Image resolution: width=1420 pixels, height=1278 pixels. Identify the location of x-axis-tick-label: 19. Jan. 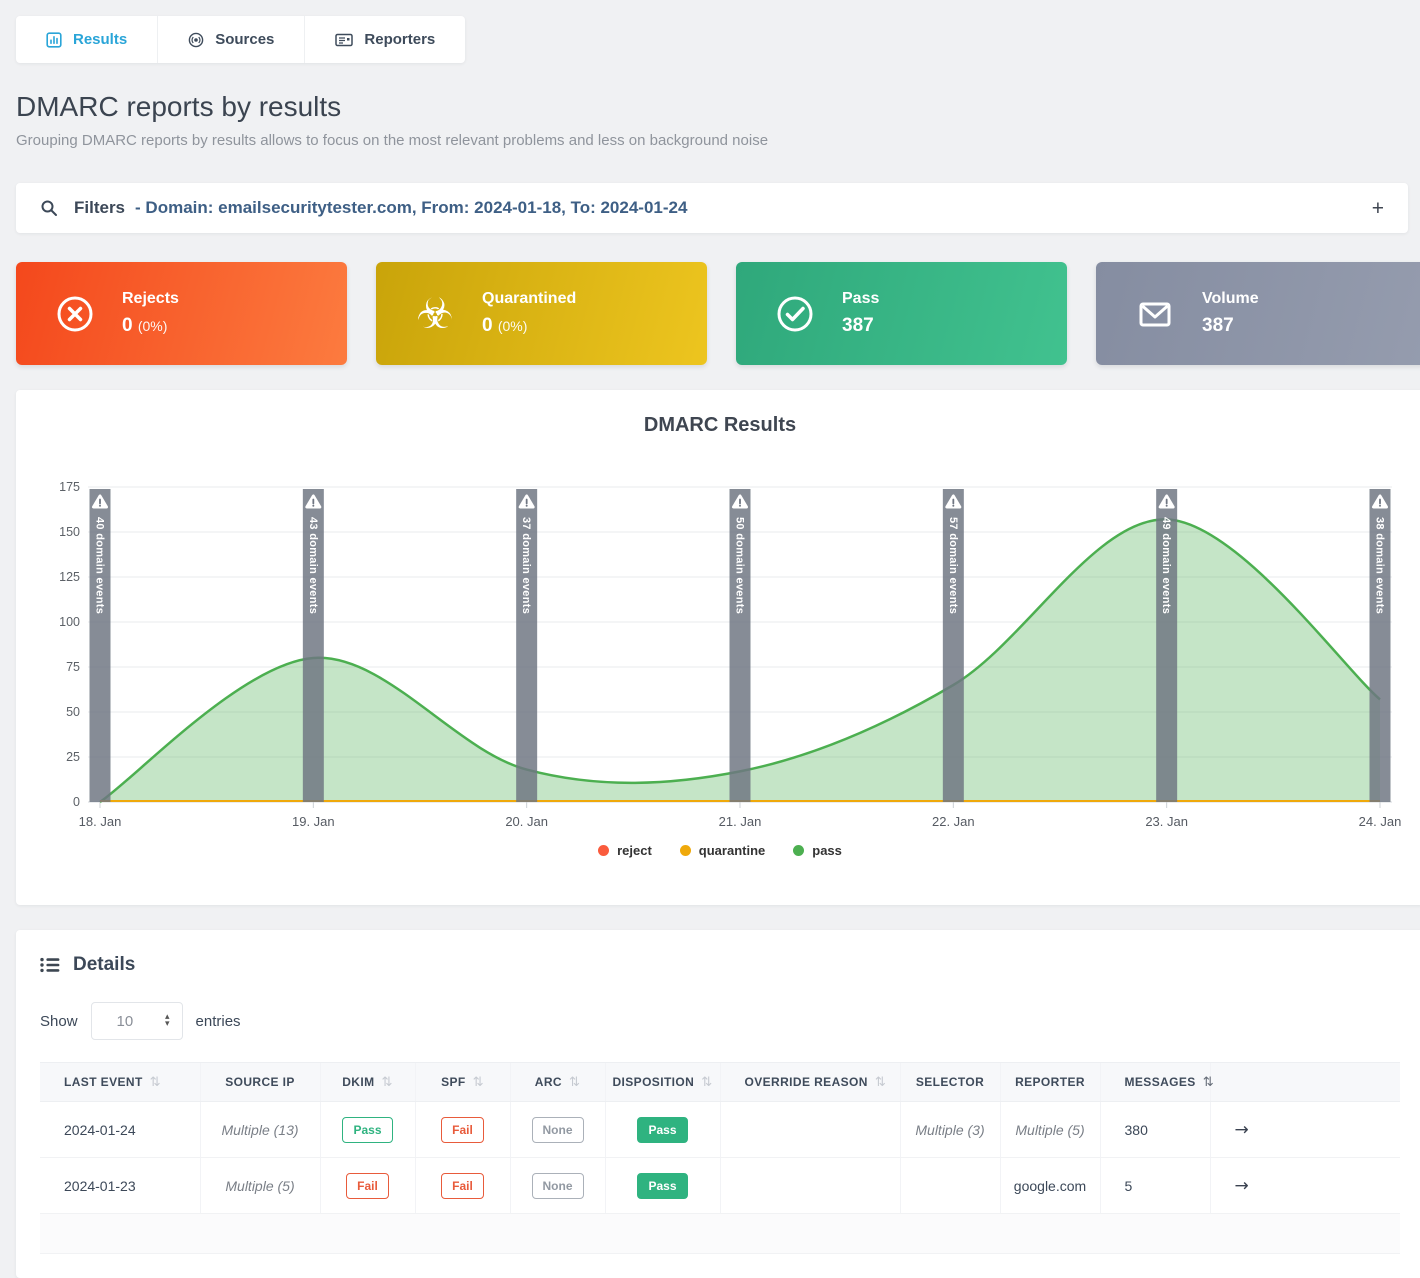
(313, 821).